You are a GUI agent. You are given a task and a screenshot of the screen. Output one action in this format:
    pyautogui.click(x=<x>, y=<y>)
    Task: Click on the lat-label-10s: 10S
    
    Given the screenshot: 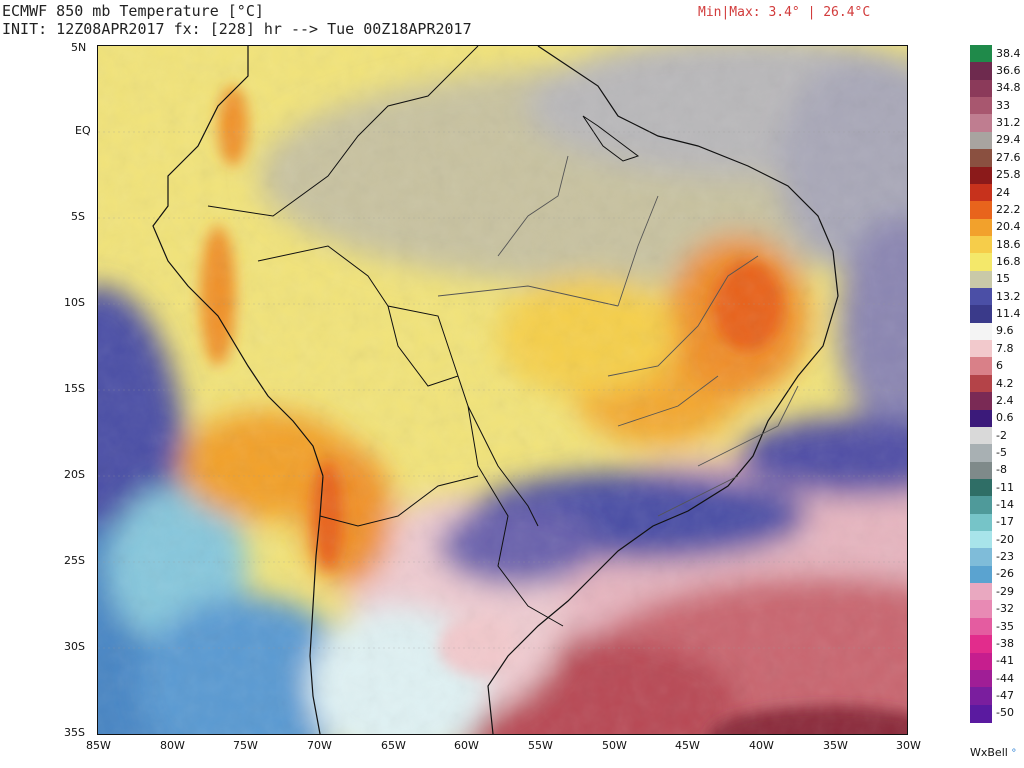 What is the action you would take?
    pyautogui.click(x=74, y=302)
    